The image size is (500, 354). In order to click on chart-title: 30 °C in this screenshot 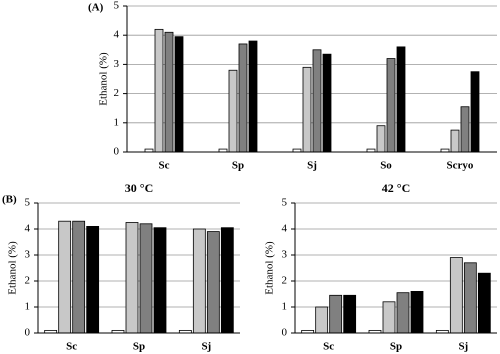, I will do `click(139, 188)`.